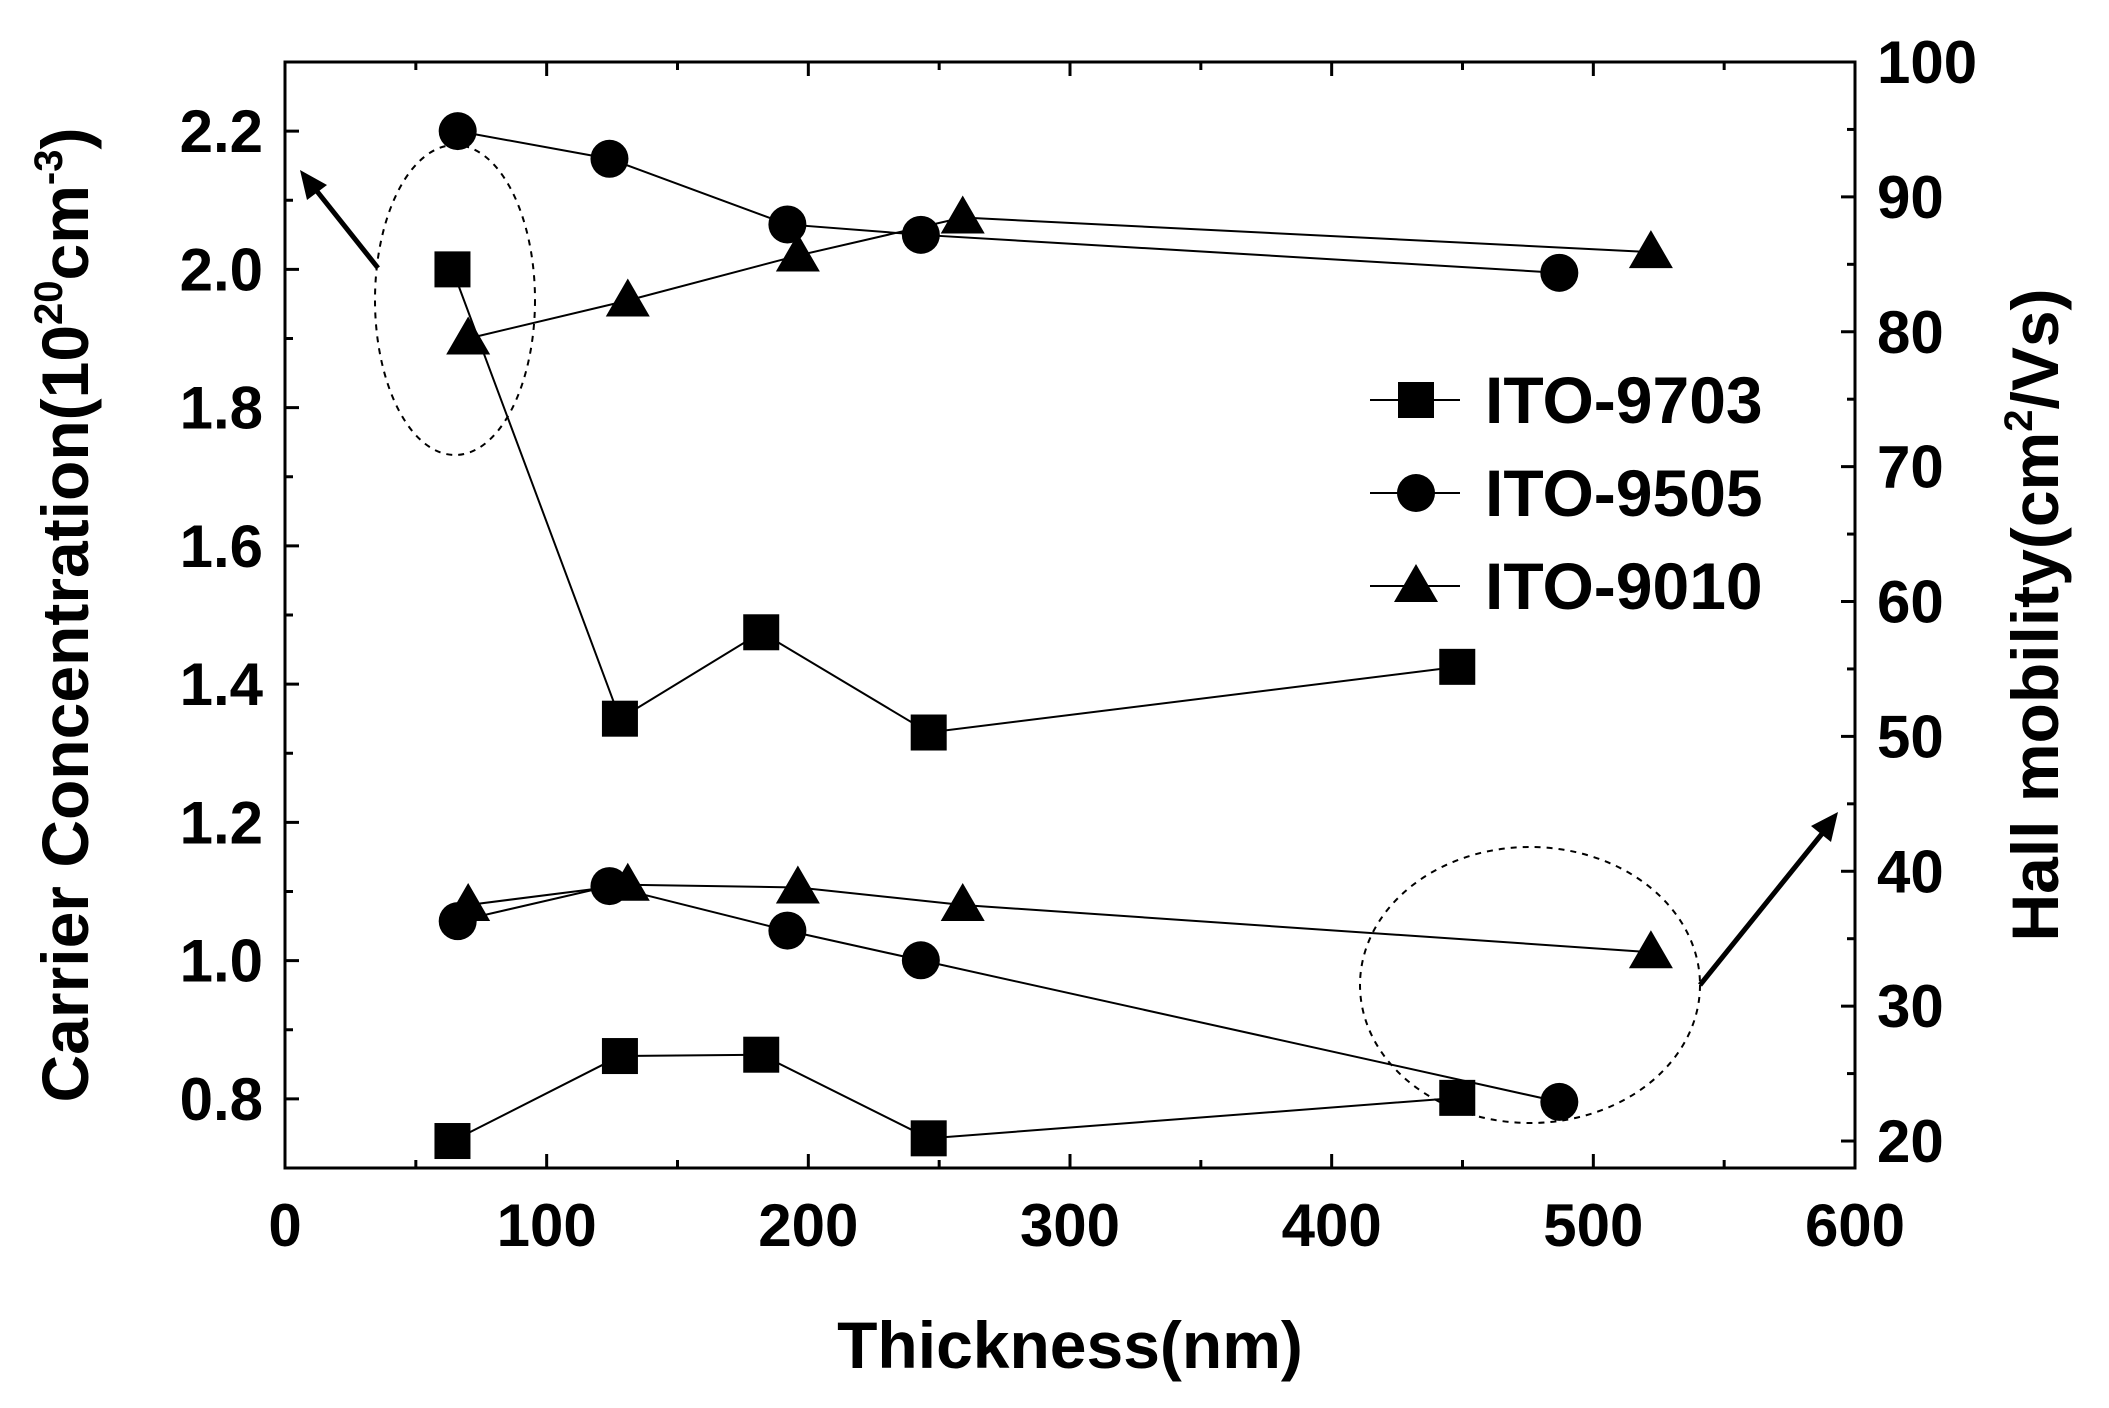 The height and width of the screenshot is (1408, 2109). What do you see at coordinates (1910, 197) in the screenshot?
I see `right-tick-label: 90` at bounding box center [1910, 197].